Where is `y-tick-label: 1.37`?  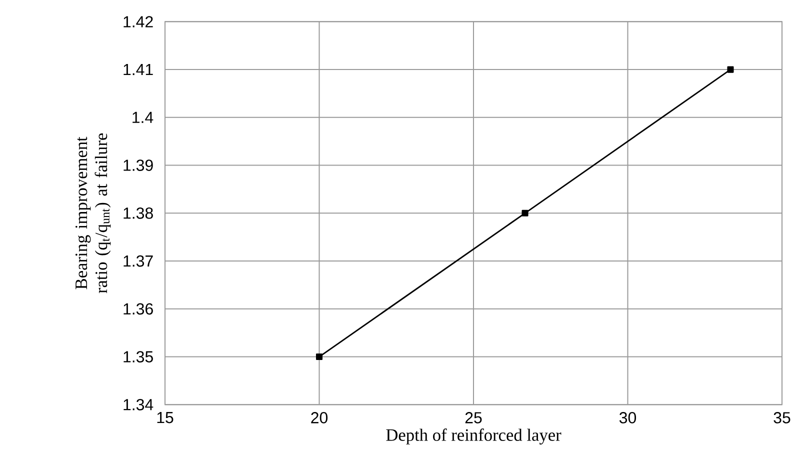 y-tick-label: 1.37 is located at coordinates (138, 261).